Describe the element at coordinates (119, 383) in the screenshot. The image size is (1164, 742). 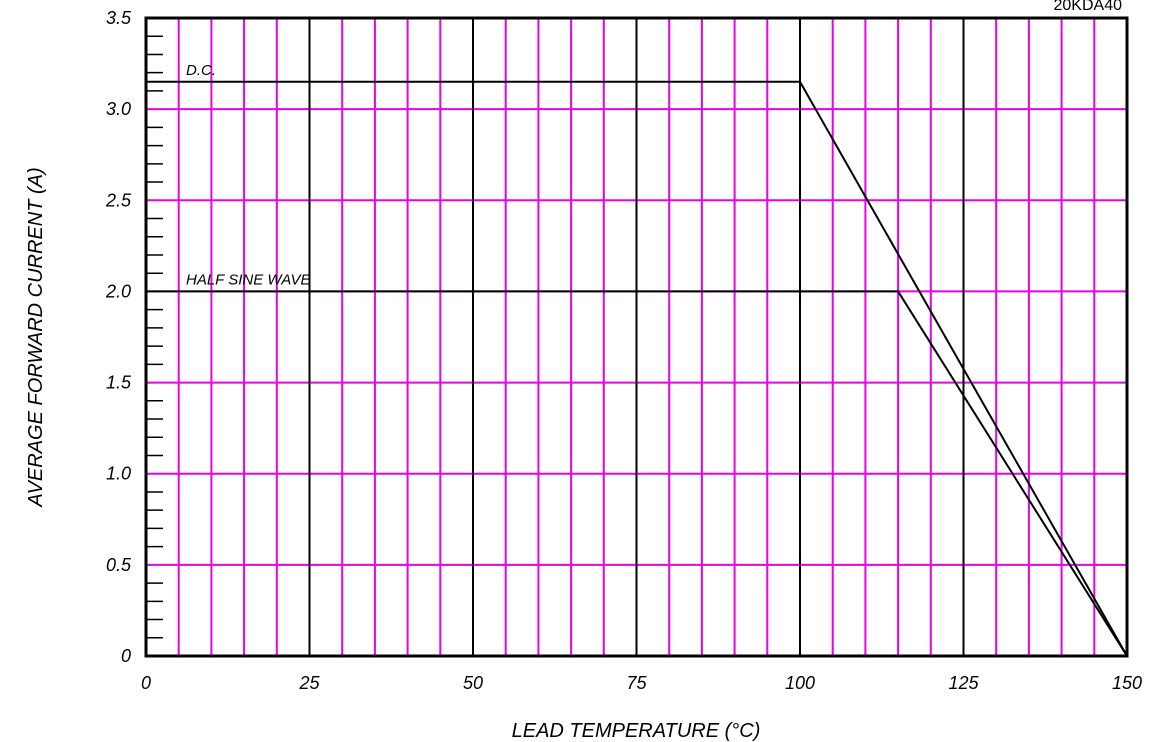
I see `y-tick-label: 1.5` at that location.